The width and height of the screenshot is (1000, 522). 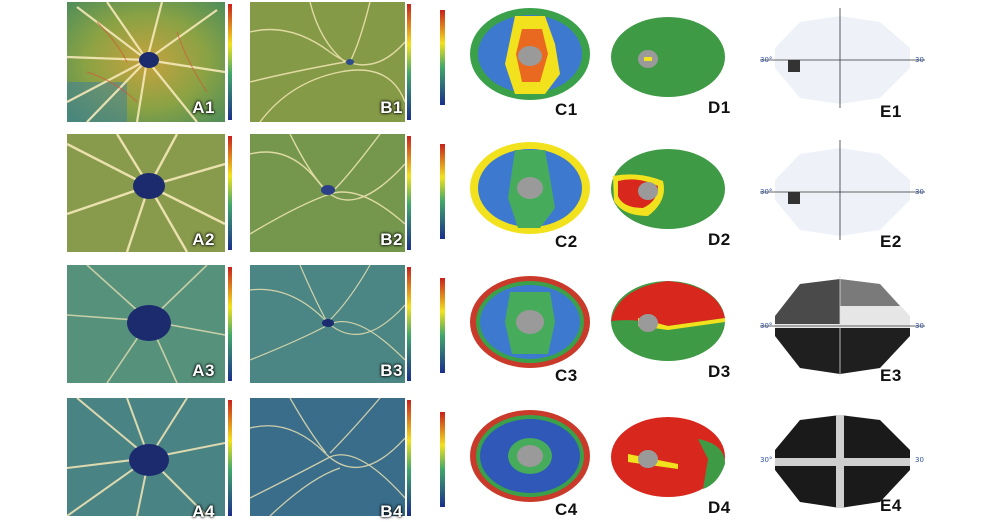 What do you see at coordinates (566, 109) in the screenshot?
I see `panel-label: C1` at bounding box center [566, 109].